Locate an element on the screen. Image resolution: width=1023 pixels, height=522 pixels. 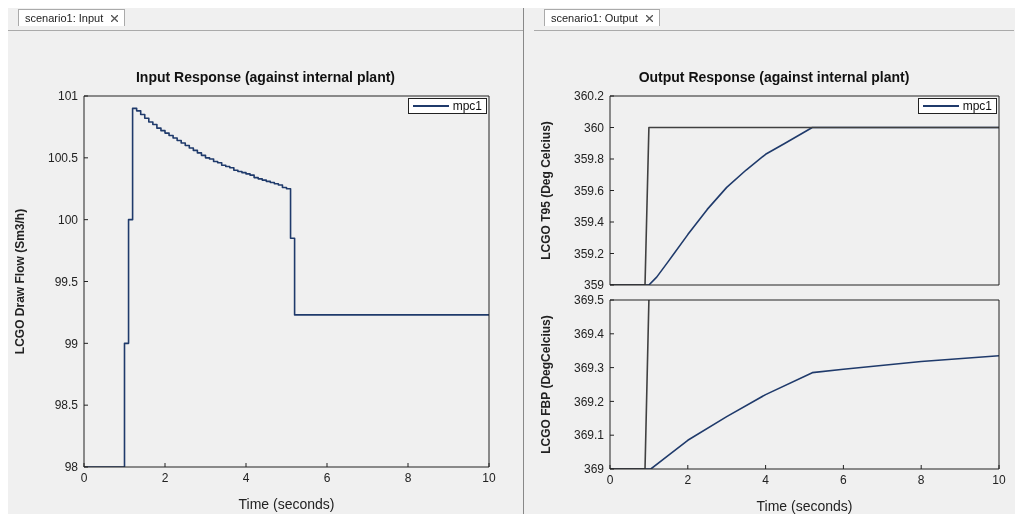
y-tick-label: 369.4 is located at coordinates (589, 334).